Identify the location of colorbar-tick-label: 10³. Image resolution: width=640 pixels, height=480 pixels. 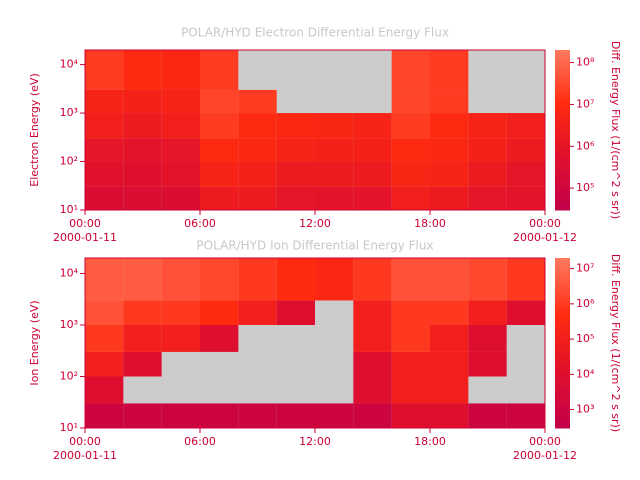
(585, 409).